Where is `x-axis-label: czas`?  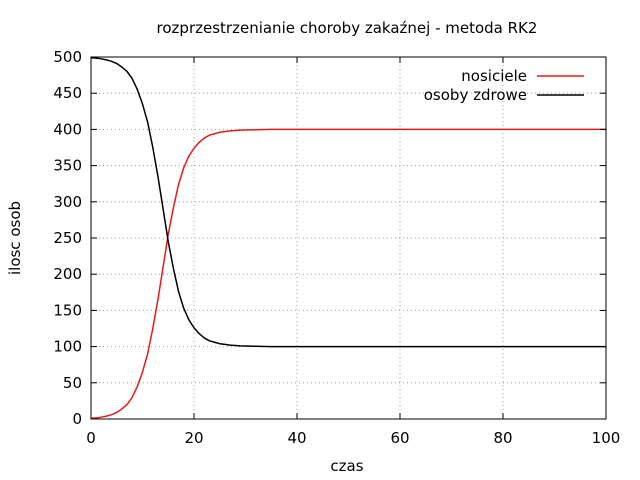
x-axis-label: czas is located at coordinates (346, 466).